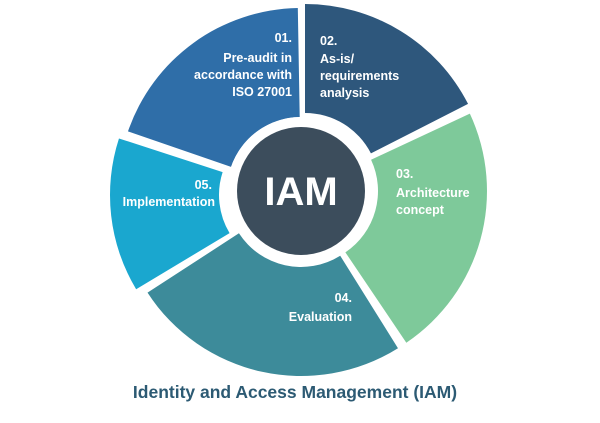 This screenshot has width=600, height=423. Describe the element at coordinates (262, 92) in the screenshot. I see `segment-01-label-line-3: ISO 27001` at that location.